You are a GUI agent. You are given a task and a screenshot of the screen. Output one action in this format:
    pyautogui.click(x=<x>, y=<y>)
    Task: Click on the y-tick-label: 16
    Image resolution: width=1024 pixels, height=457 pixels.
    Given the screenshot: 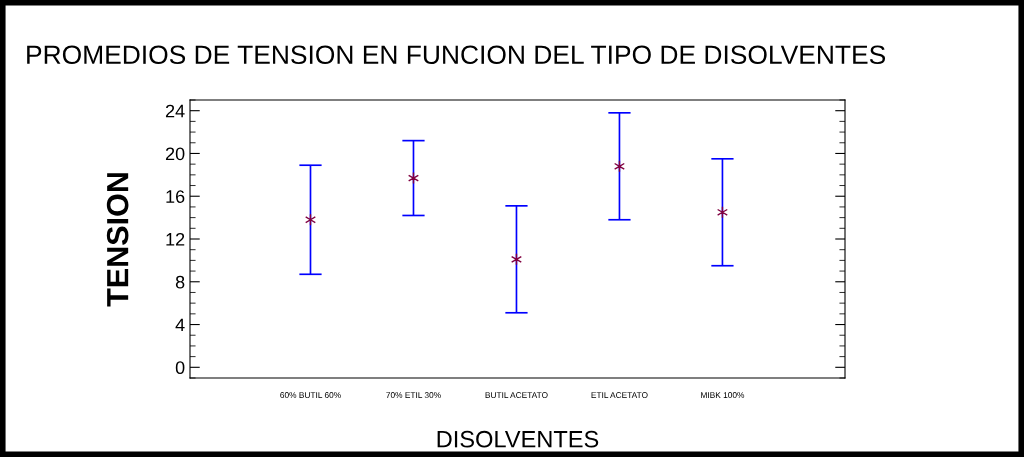 What is the action you would take?
    pyautogui.click(x=175, y=196)
    